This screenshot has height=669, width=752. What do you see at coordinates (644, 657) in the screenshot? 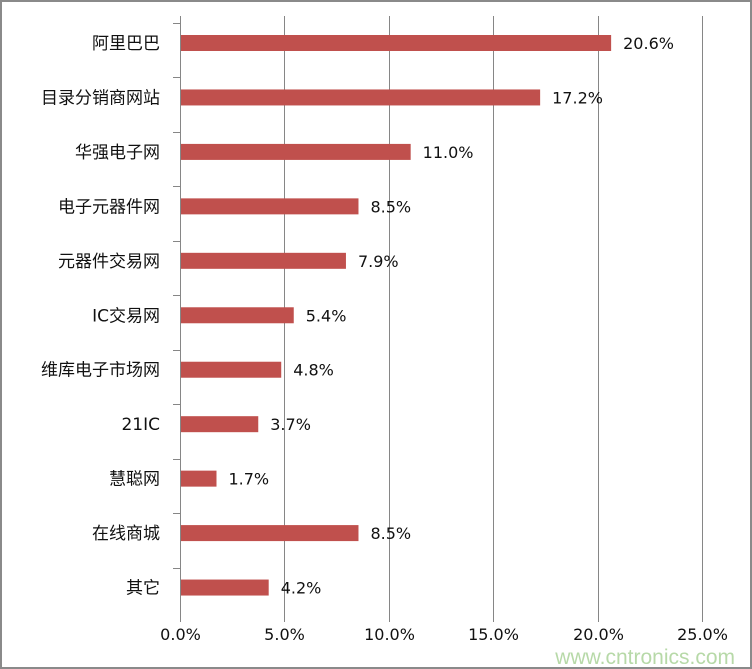
I see `watermark: www.cntronics.com` at bounding box center [644, 657].